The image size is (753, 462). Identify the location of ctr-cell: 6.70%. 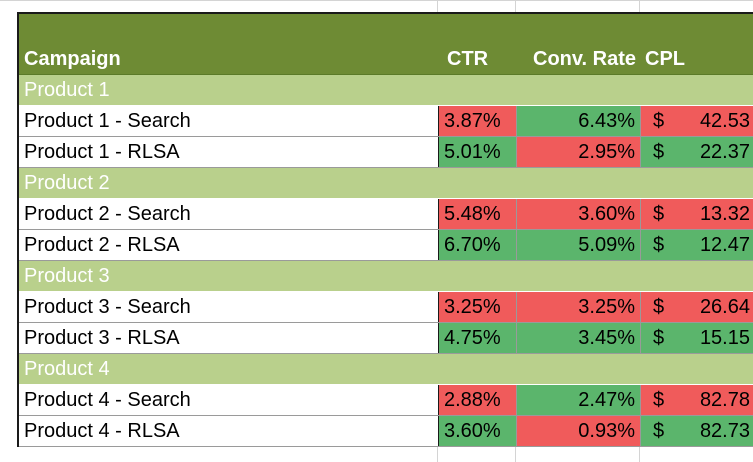
(478, 245).